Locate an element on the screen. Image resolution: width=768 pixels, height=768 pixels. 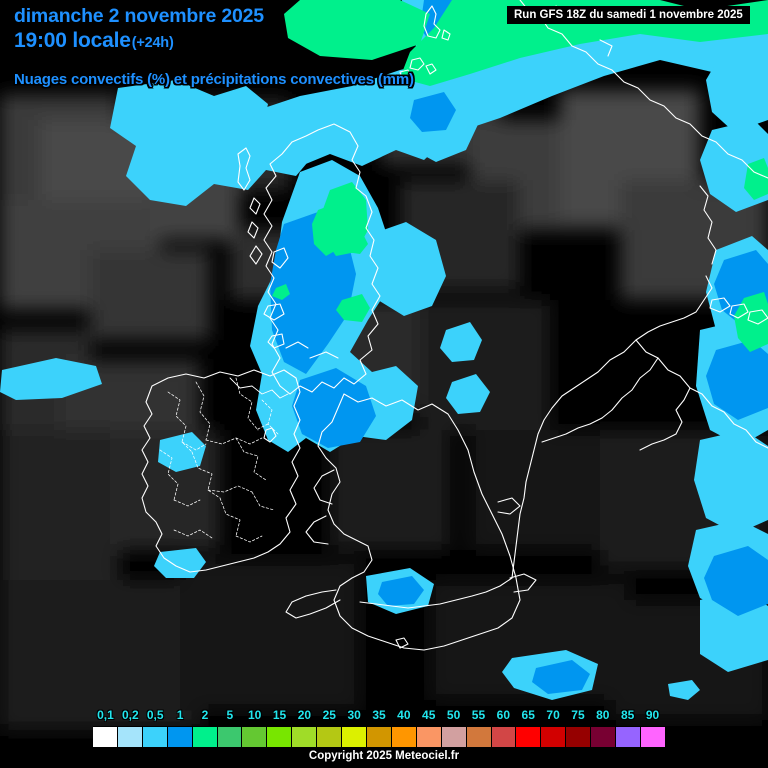
legend-tick-label: 2 is located at coordinates (205, 715).